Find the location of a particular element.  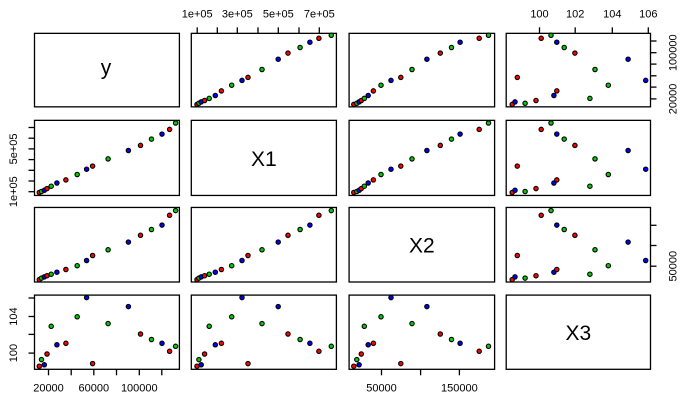

svg-text: X3 is located at coordinates (579, 333).